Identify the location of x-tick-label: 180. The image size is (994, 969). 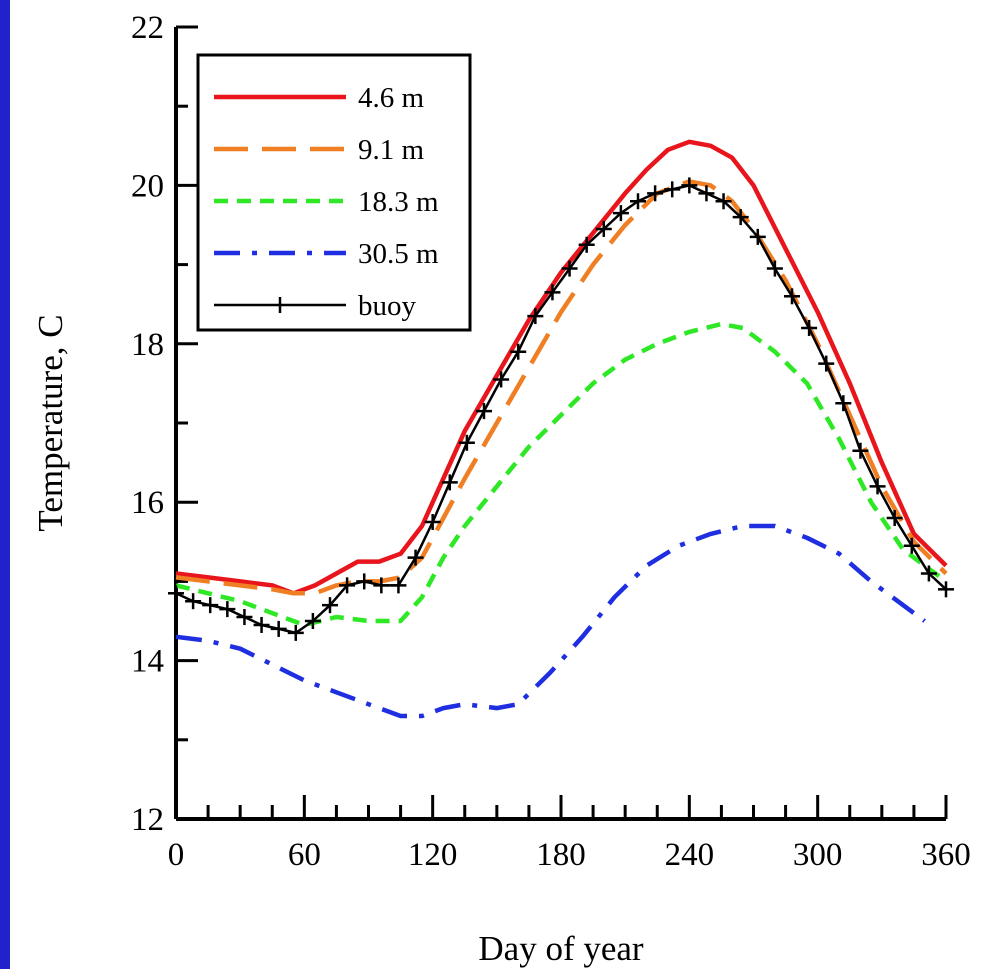
(561, 855).